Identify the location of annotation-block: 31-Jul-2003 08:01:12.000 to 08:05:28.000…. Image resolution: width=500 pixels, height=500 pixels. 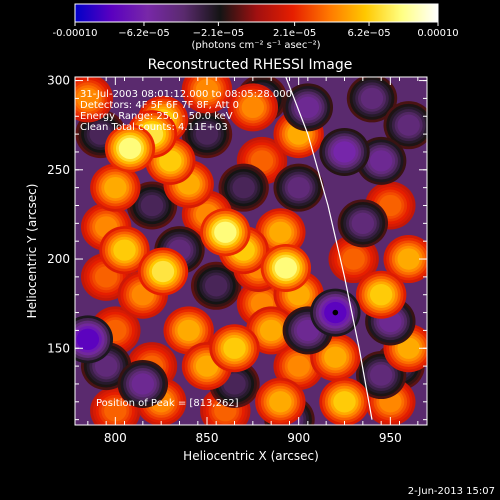
(186, 111).